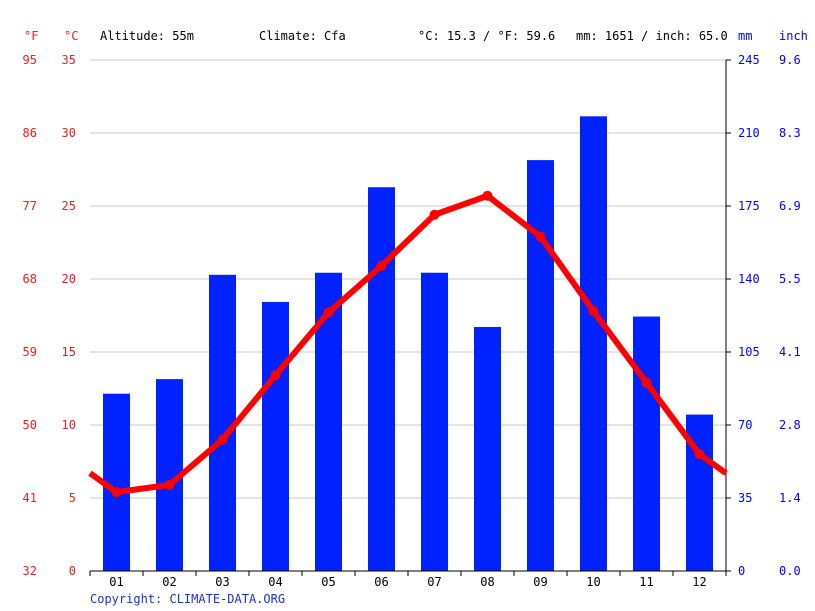 Image resolution: width=815 pixels, height=611 pixels. Describe the element at coordinates (72, 571) in the screenshot. I see `celsius-tick-label: 0` at that location.